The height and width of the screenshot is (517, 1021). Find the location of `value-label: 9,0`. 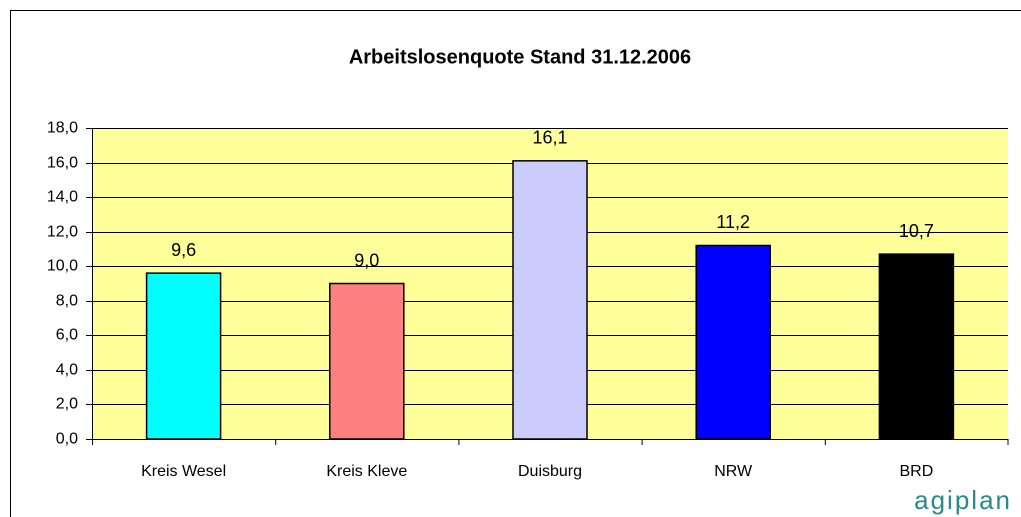

value-label: 9,0 is located at coordinates (366, 260).